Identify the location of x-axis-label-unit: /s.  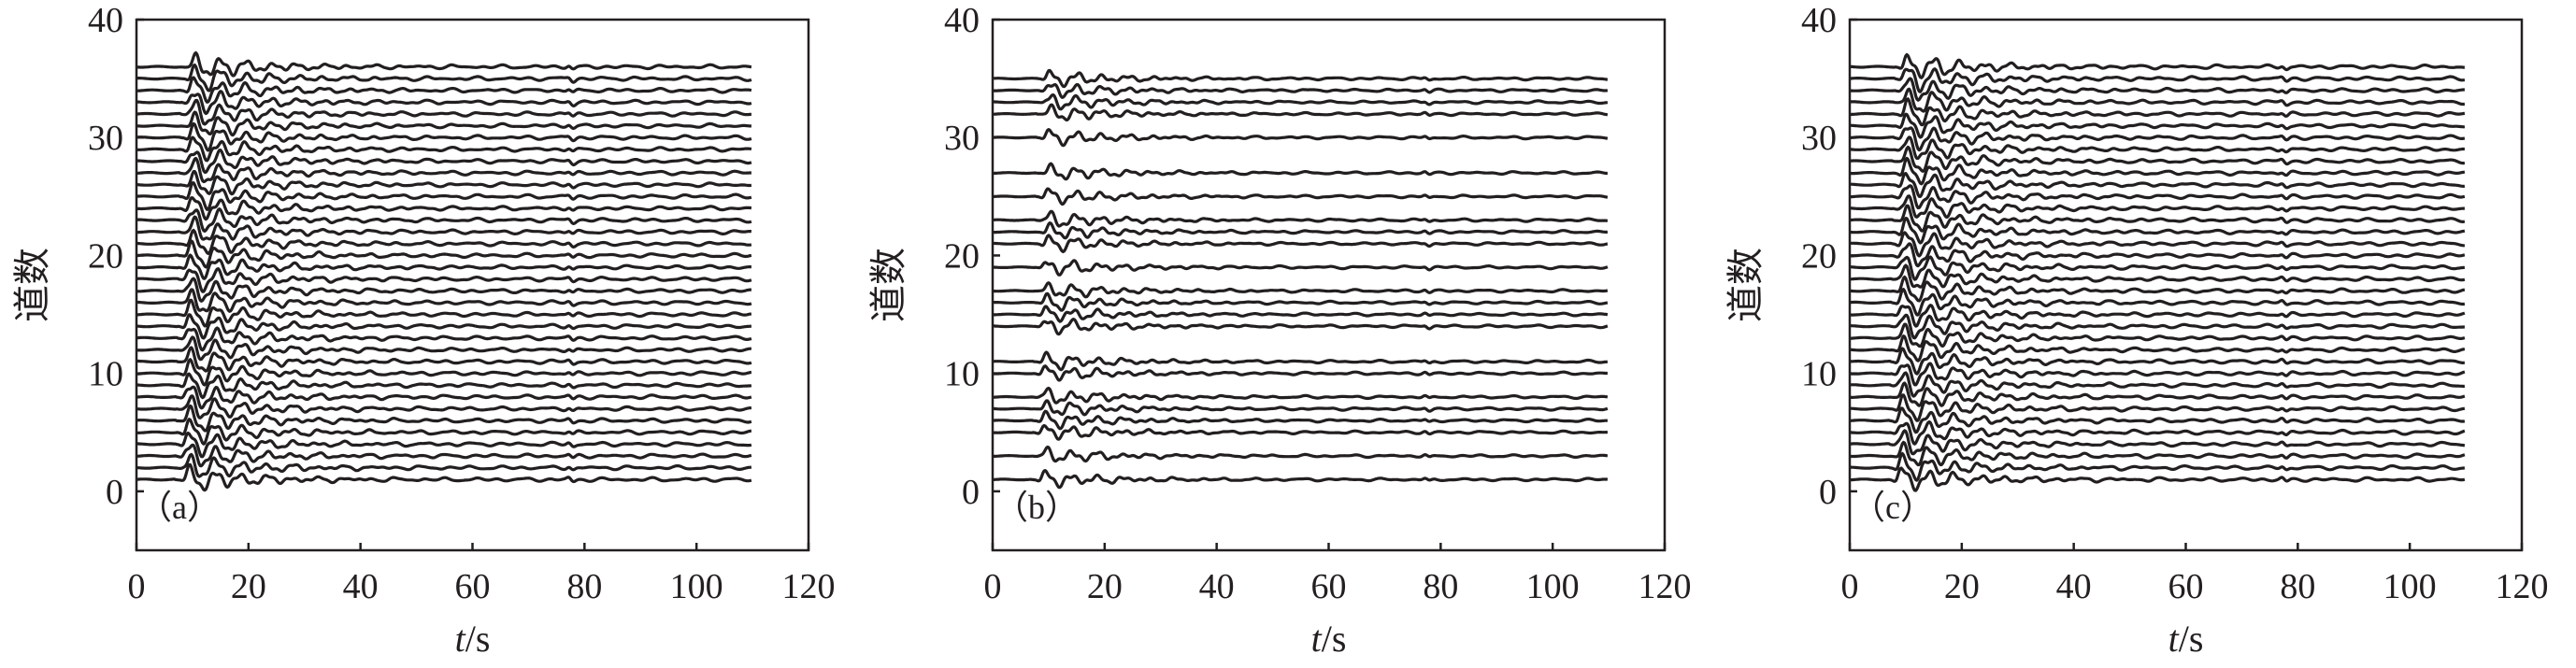
(478, 639).